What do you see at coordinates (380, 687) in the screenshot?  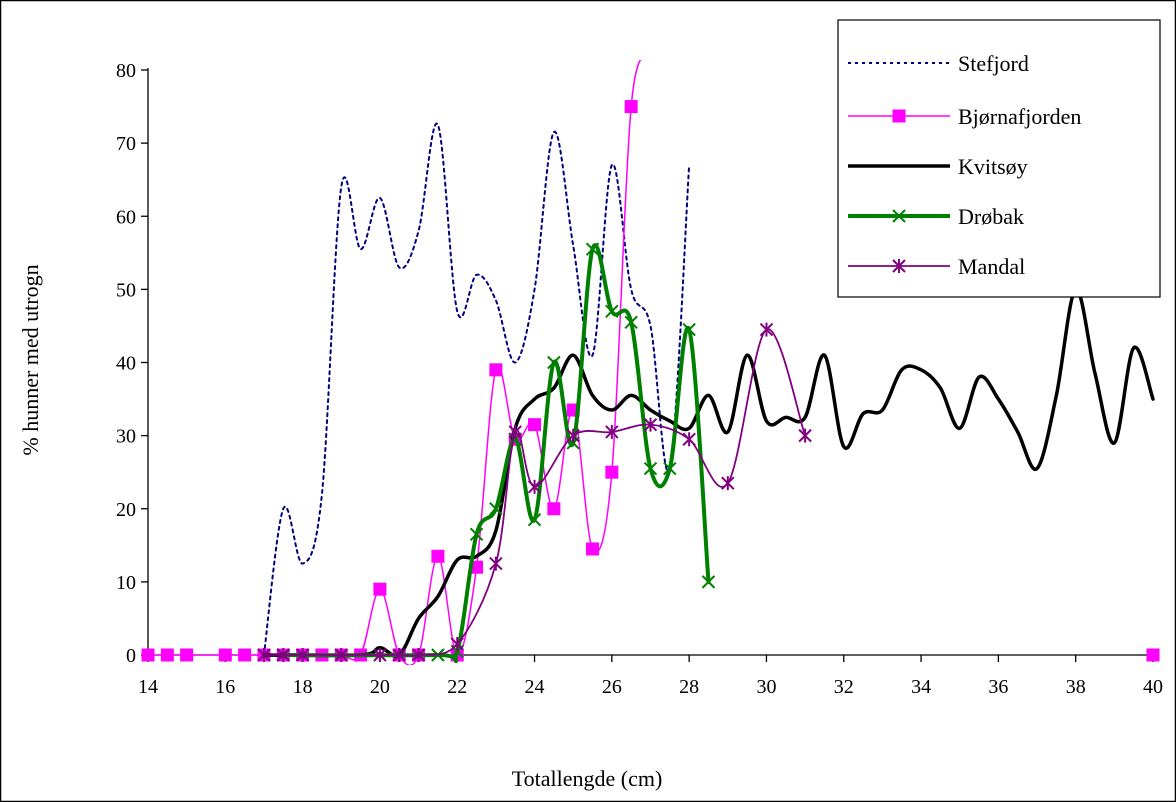 I see `x-tick-label: 20` at bounding box center [380, 687].